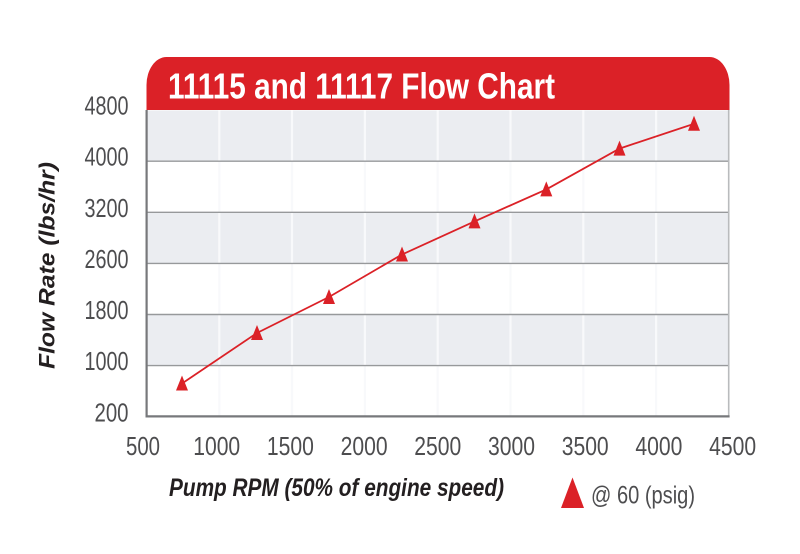 This screenshot has height=554, width=800. Describe the element at coordinates (107, 310) in the screenshot. I see `svg-text: 1800` at that location.